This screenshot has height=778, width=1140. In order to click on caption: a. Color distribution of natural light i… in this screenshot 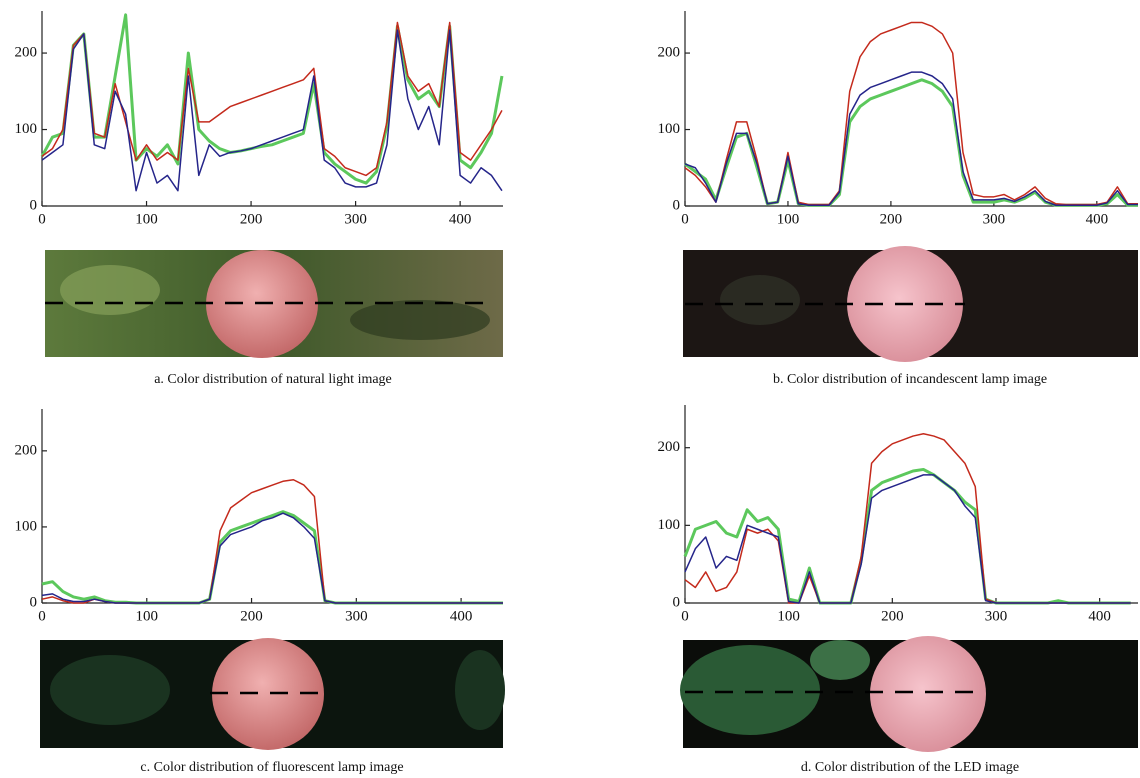, I will do `click(273, 379)`.